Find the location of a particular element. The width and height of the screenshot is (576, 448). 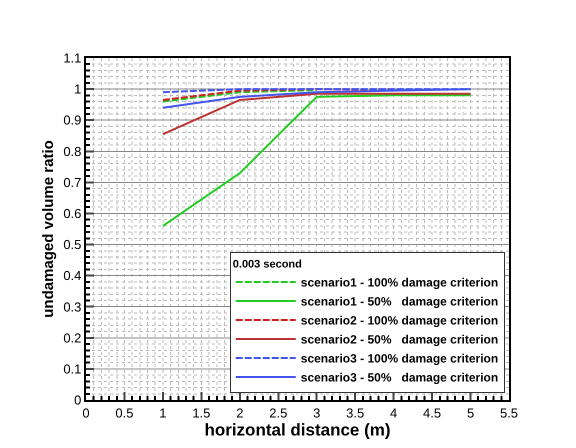

legend-label: scenario2 - 50% damage criterion is located at coordinates (399, 339).